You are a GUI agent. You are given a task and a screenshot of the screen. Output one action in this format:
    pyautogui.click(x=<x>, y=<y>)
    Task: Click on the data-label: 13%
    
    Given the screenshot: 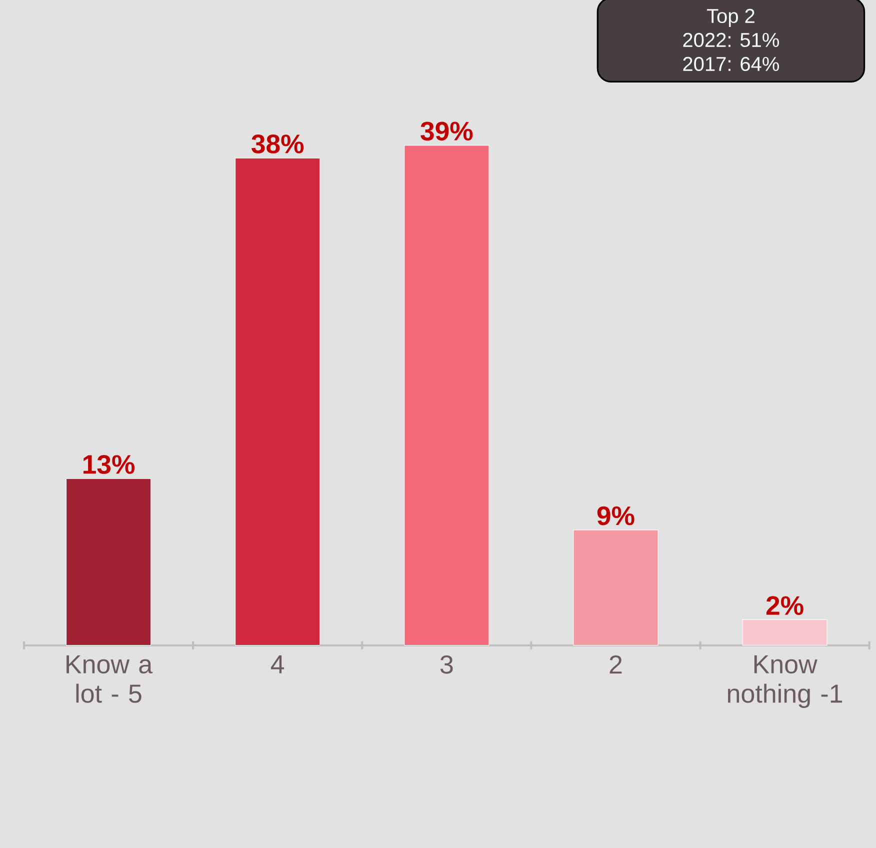 What is the action you would take?
    pyautogui.click(x=109, y=464)
    